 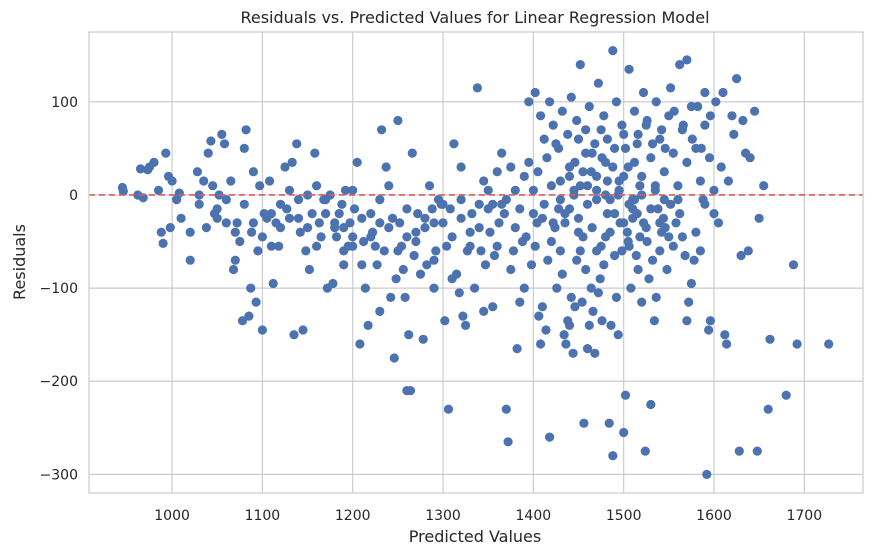 I want to click on y-tick-label: −100, so click(x=59, y=289).